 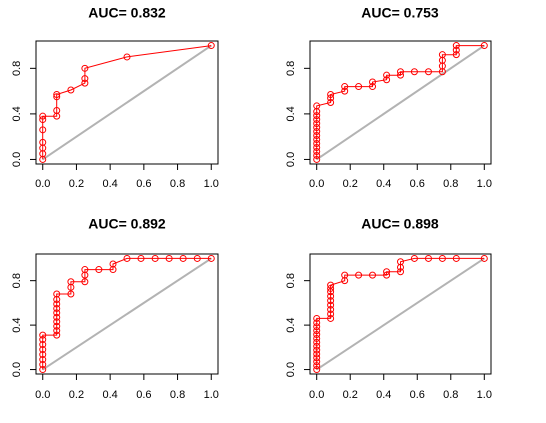 I want to click on chart-title: AUC= 0.898, so click(x=400, y=224).